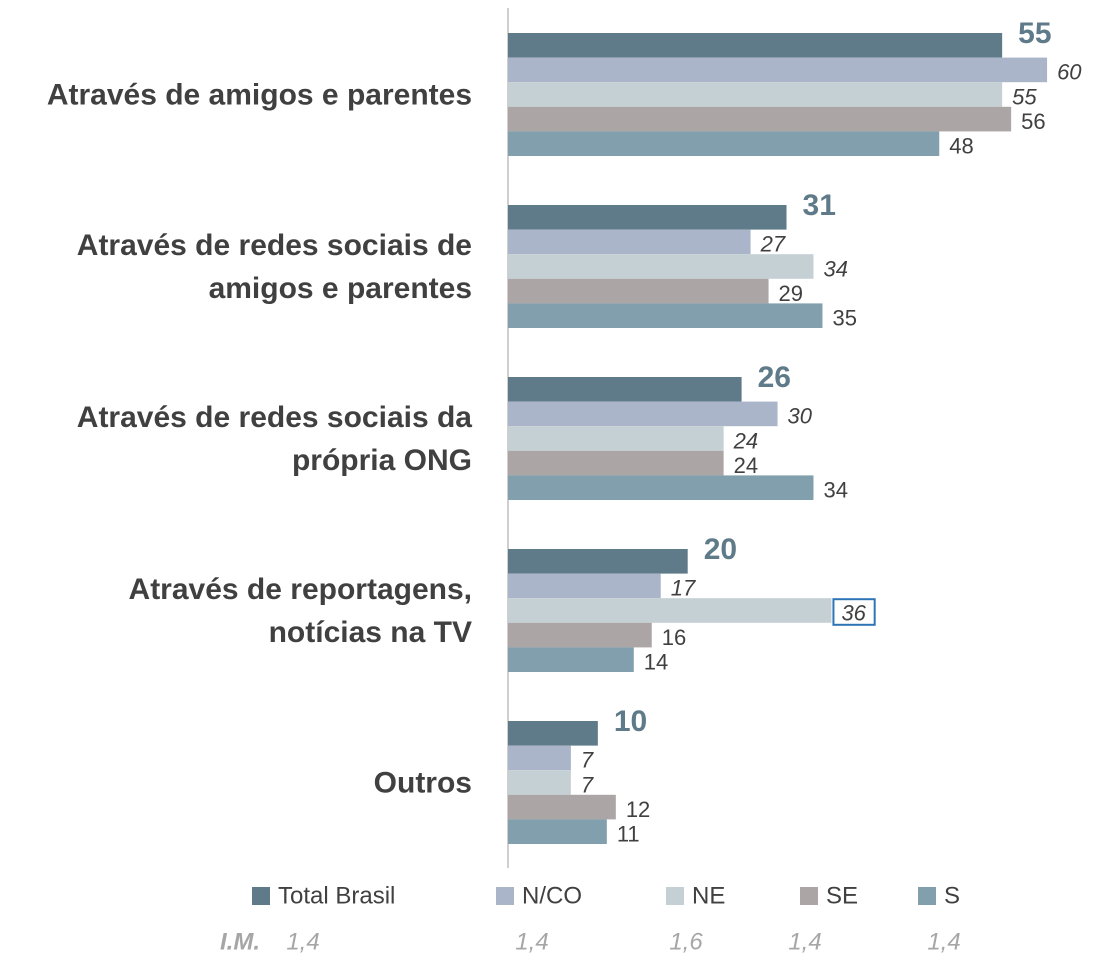 This screenshot has width=1099, height=959. What do you see at coordinates (773, 244) in the screenshot?
I see `value-label: 27` at bounding box center [773, 244].